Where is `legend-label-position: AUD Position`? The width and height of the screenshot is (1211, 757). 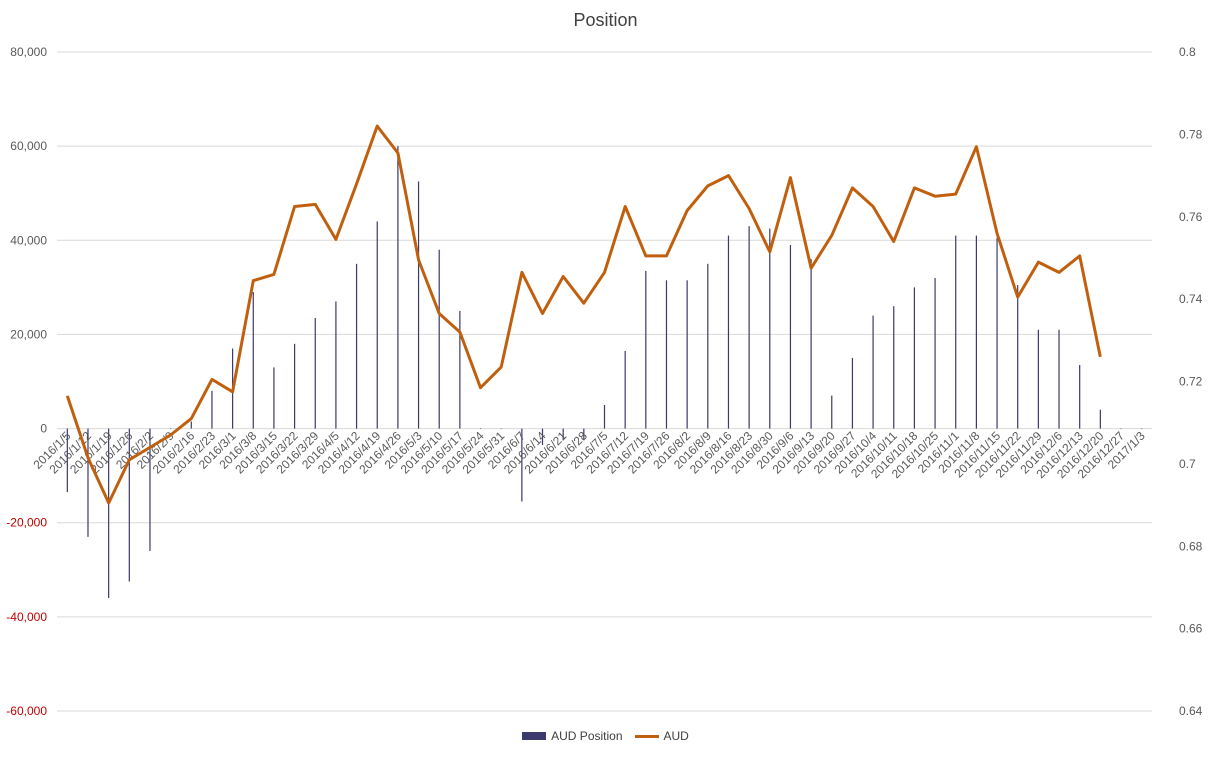 legend-label-position: AUD Position is located at coordinates (587, 736).